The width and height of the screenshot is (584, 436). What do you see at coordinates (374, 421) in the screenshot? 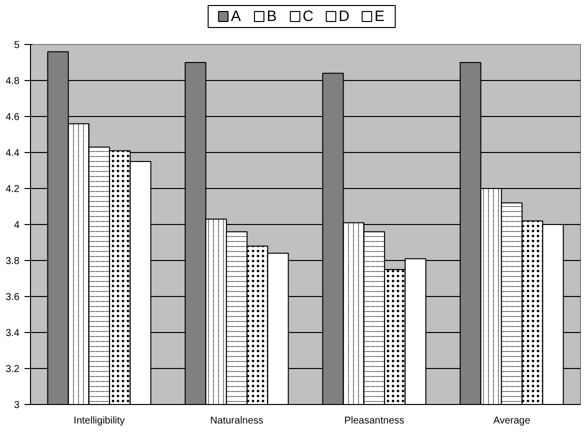
I see `x-tick-label: Pleasantness` at bounding box center [374, 421].